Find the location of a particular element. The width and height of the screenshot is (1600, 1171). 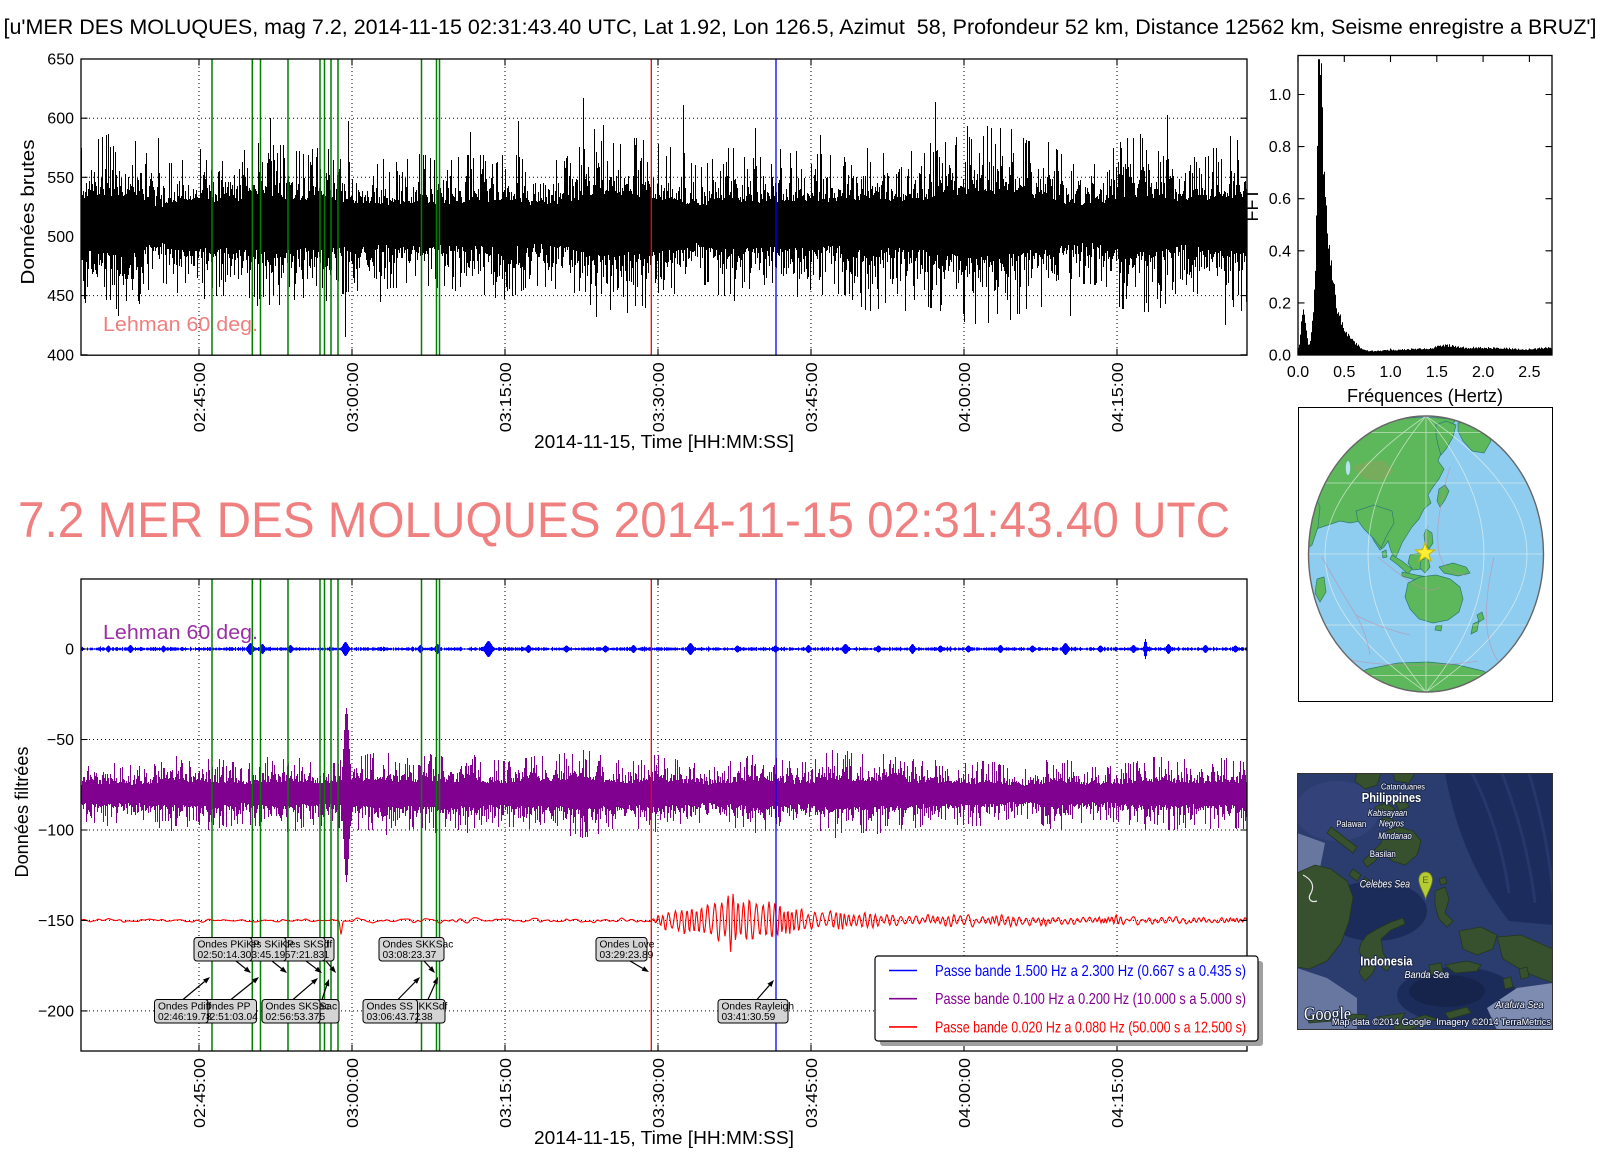

svg-text: Ondes Pdiff is located at coordinates (184, 1006).